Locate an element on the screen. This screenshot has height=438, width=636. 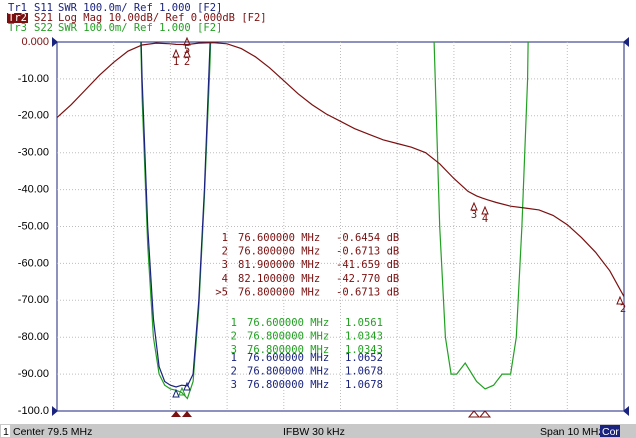
y-tick-label: -100.0 is located at coordinates (33, 411).